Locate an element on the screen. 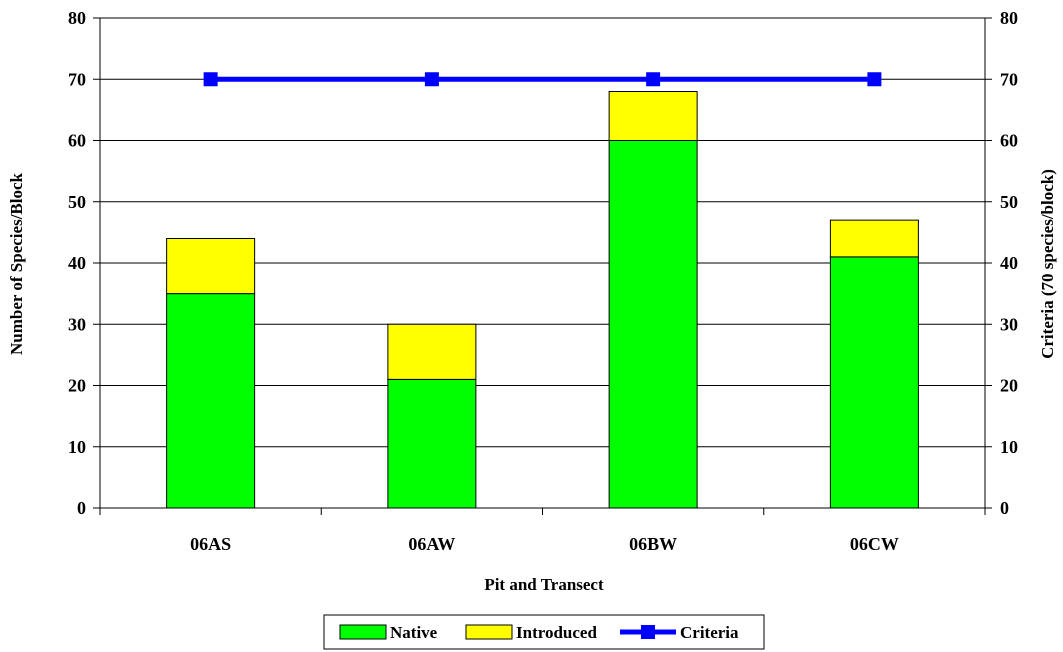 The height and width of the screenshot is (652, 1063). y-tick-label: 70 is located at coordinates (77, 79).